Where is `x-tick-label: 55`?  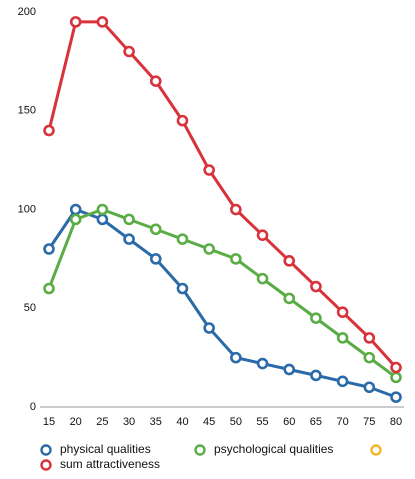
x-tick-label: 55 is located at coordinates (262, 422).